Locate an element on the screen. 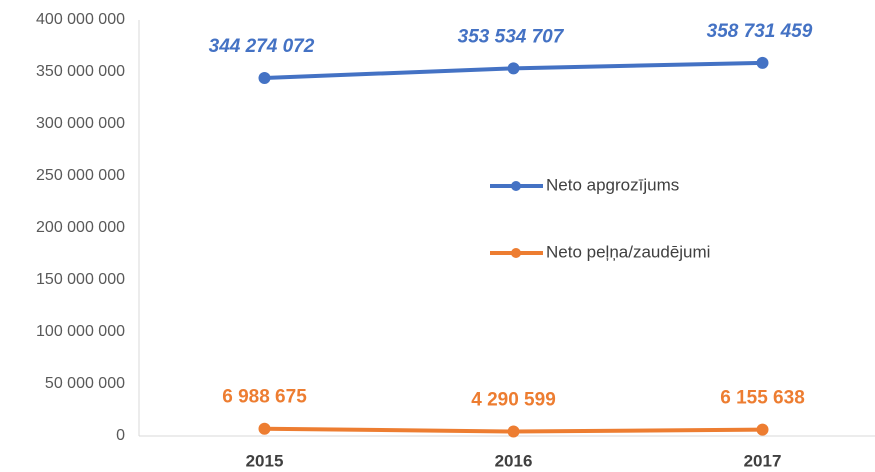  legend-label: Neto apgrozījums is located at coordinates (612, 184).